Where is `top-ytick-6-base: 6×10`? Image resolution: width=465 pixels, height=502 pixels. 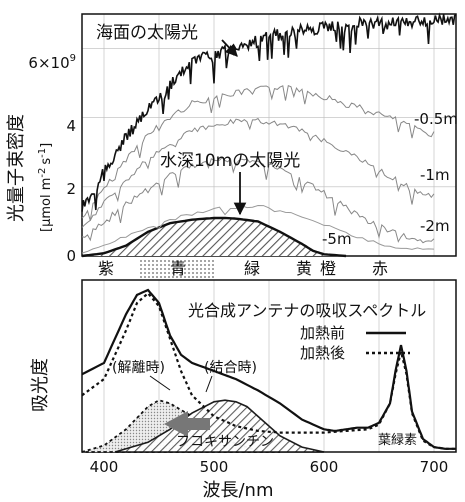
top-ytick-6-base: 6×10 is located at coordinates (48, 63).